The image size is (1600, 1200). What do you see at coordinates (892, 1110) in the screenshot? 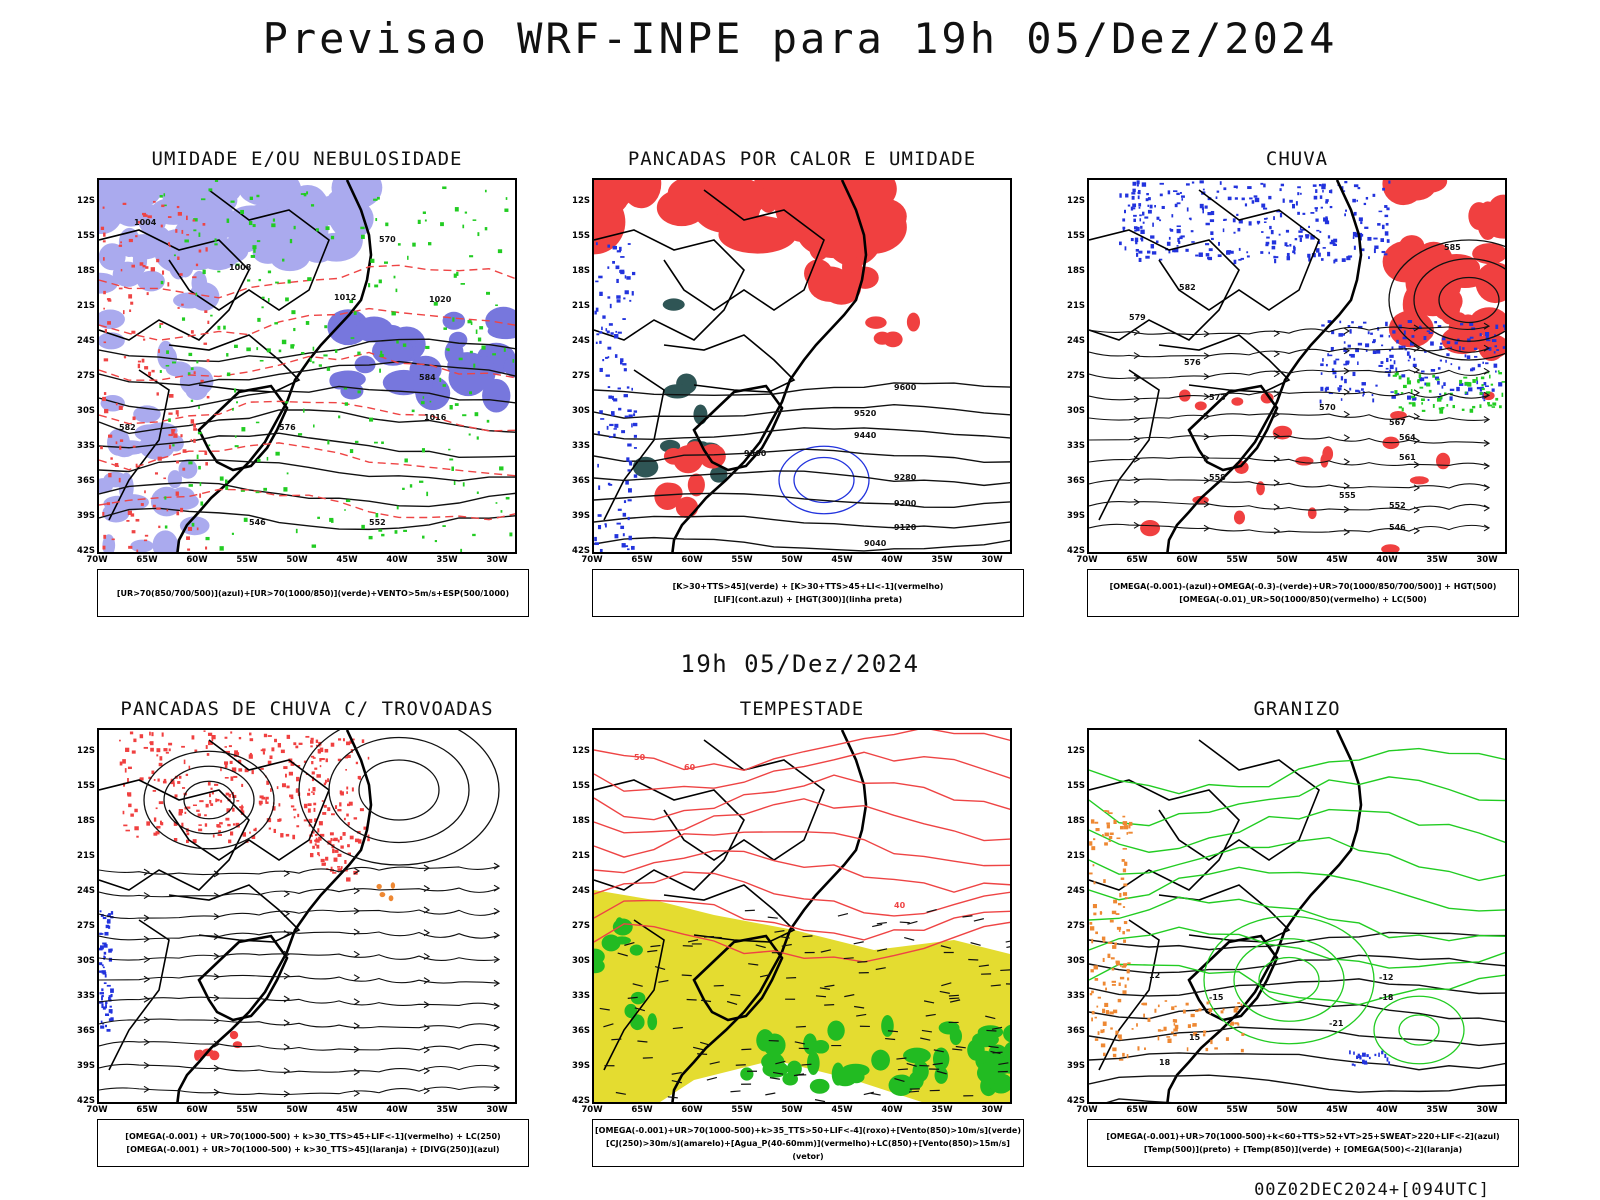
I see `longitude-tick-label: 40W` at bounding box center [892, 1110].